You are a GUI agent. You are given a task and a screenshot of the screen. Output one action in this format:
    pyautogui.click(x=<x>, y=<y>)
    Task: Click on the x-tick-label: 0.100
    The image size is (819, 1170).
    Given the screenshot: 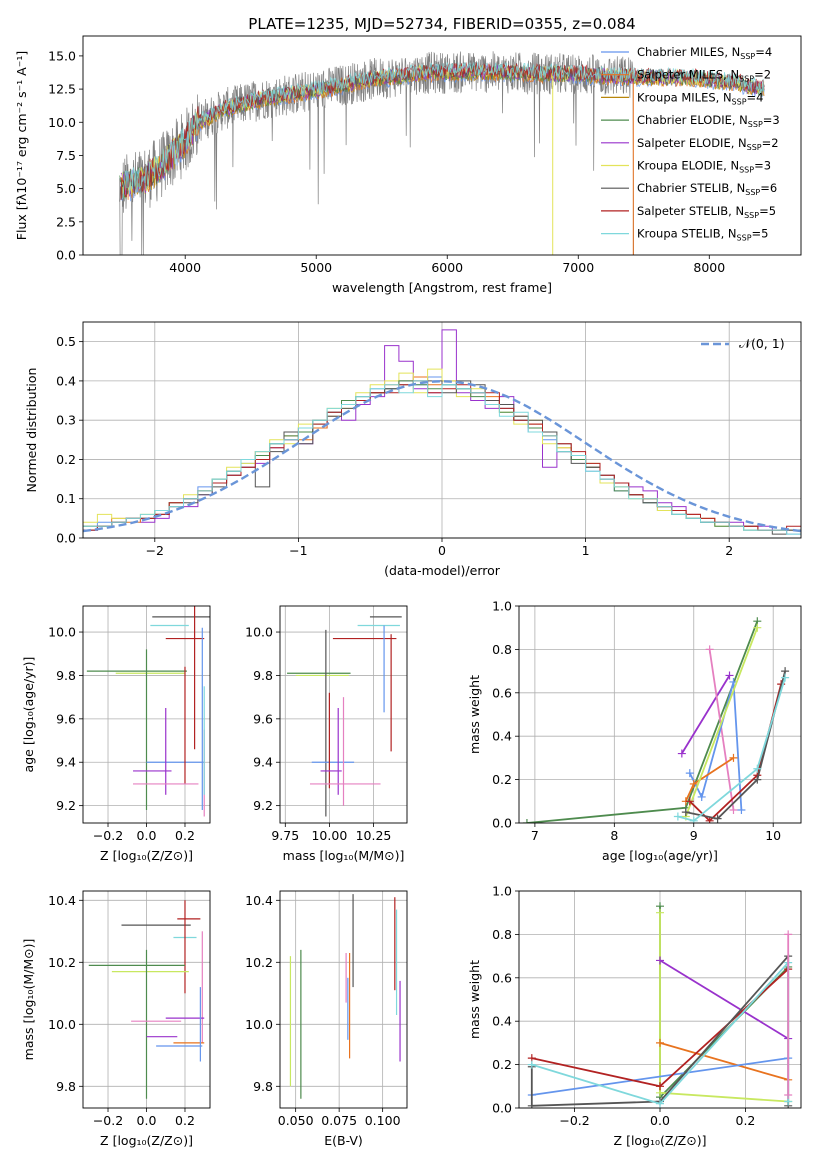 What is the action you would take?
    pyautogui.click(x=383, y=1120)
    